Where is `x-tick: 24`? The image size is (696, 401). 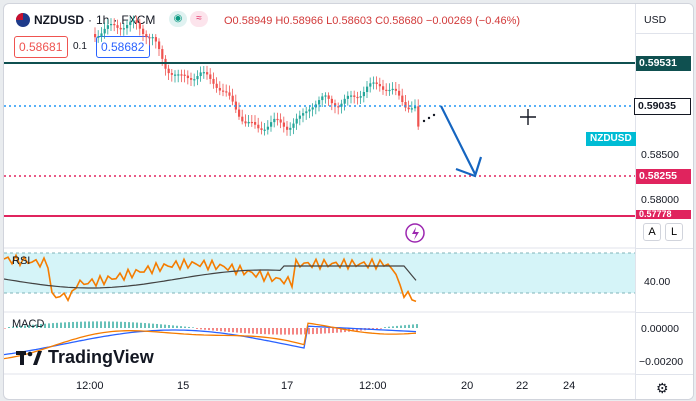 x-tick: 24 is located at coordinates (569, 386).